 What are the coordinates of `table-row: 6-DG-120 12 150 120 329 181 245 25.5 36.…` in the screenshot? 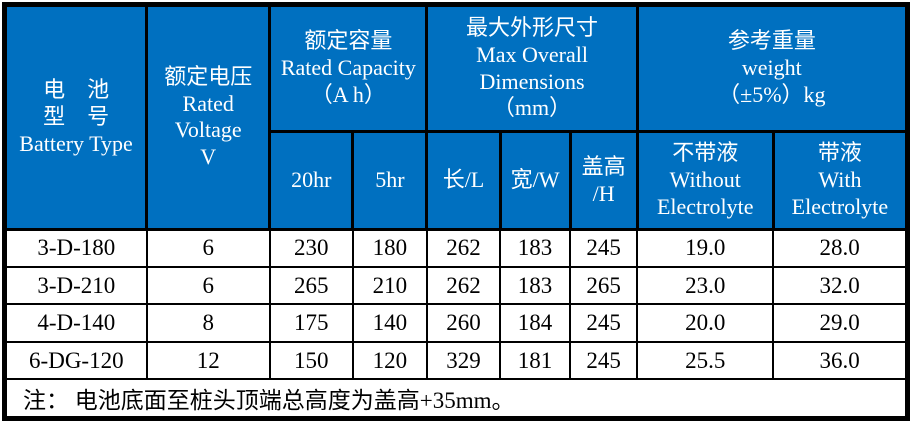 It's located at (456, 360).